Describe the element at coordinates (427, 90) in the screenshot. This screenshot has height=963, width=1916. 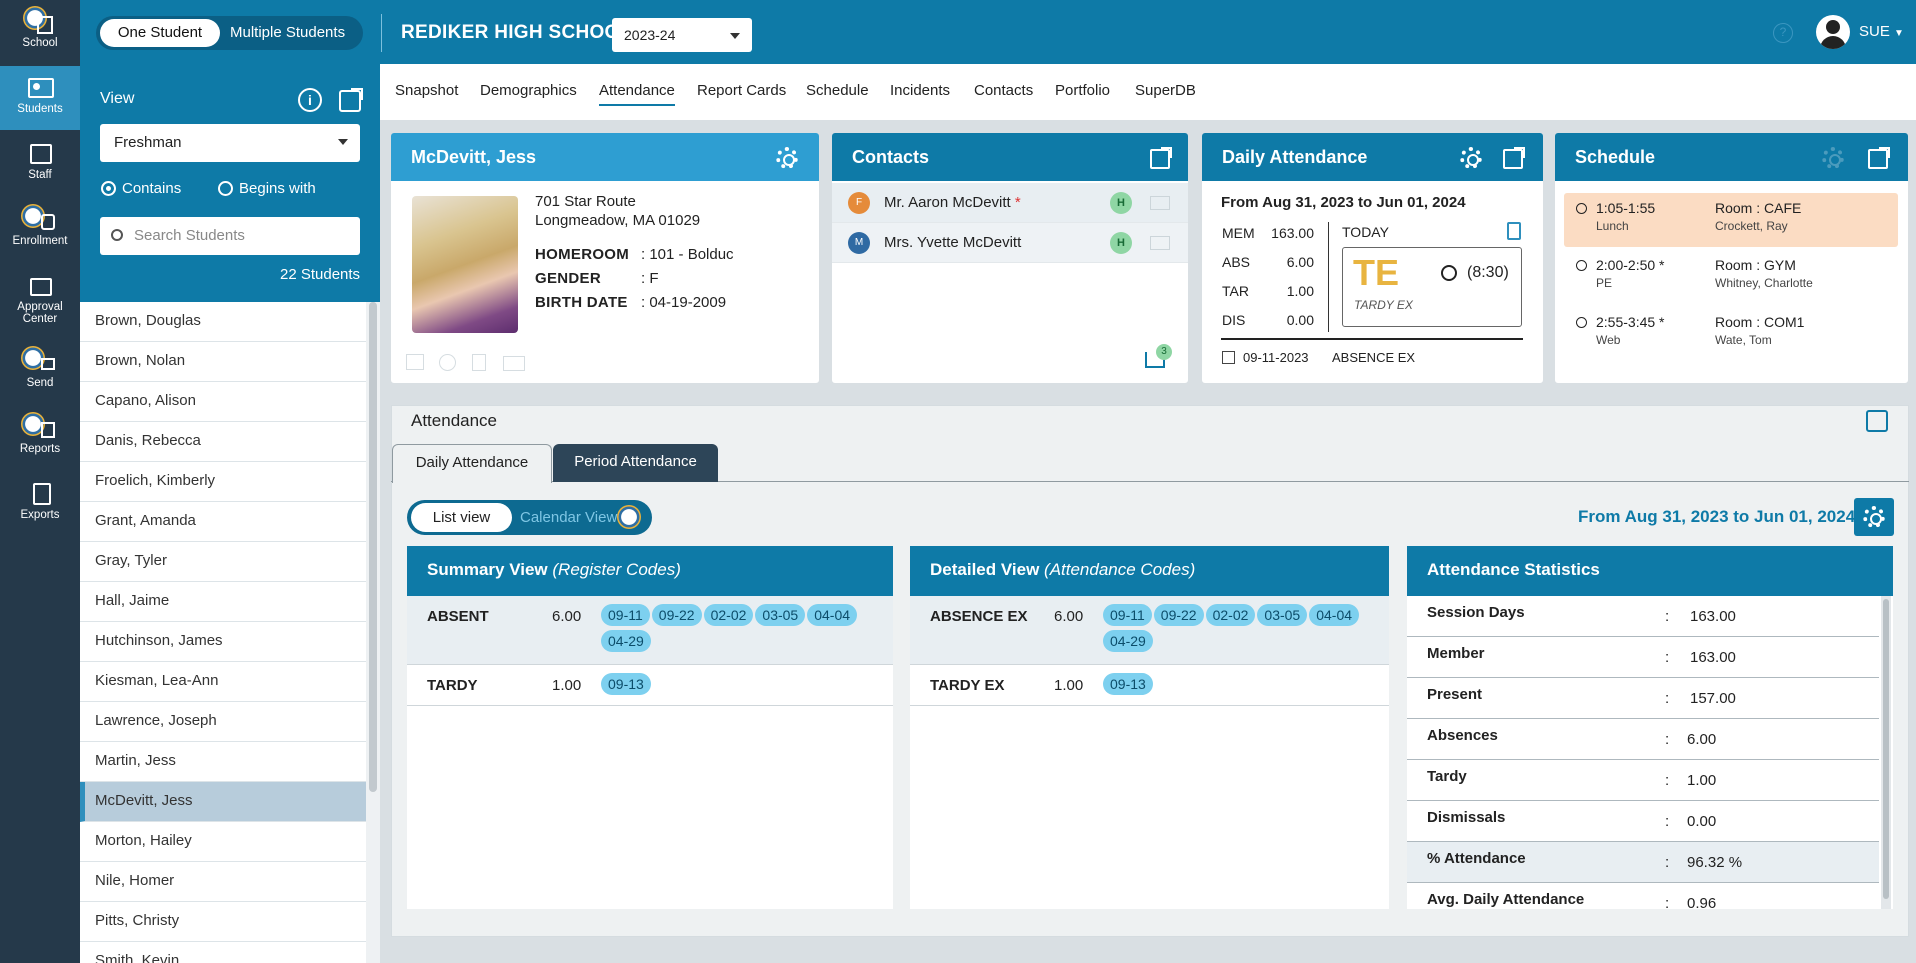
I see `tab-snapshot: Snapshot` at that location.